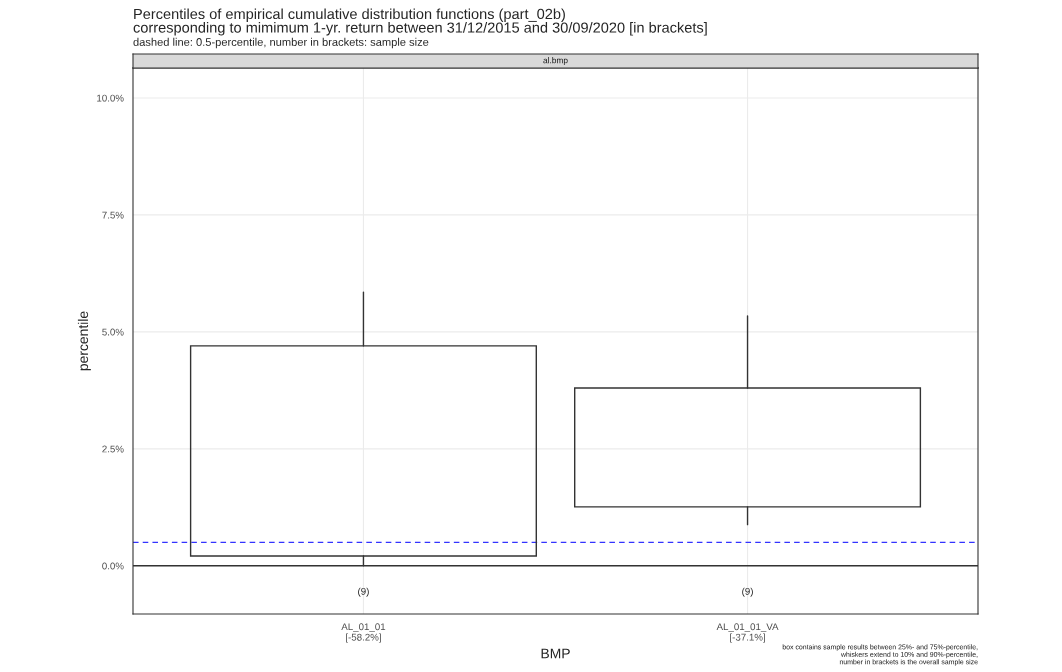 This screenshot has height=672, width=1062. Describe the element at coordinates (113, 215) in the screenshot. I see `y-tick-label: 7.5%` at that location.